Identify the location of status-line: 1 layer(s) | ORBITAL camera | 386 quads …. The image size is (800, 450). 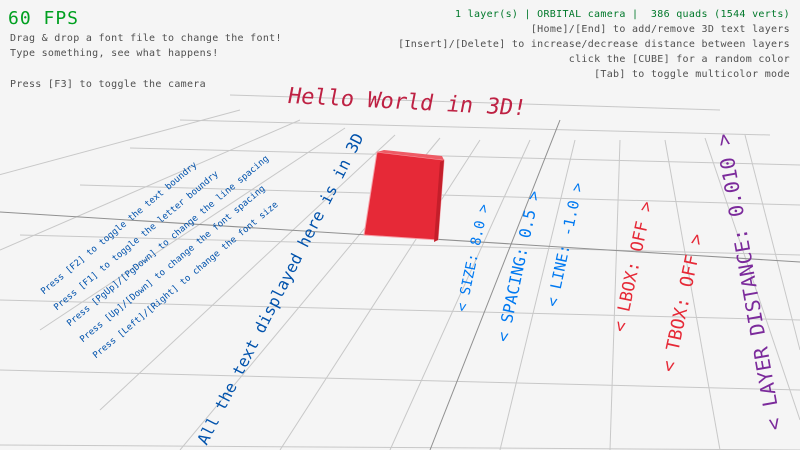
(622, 14).